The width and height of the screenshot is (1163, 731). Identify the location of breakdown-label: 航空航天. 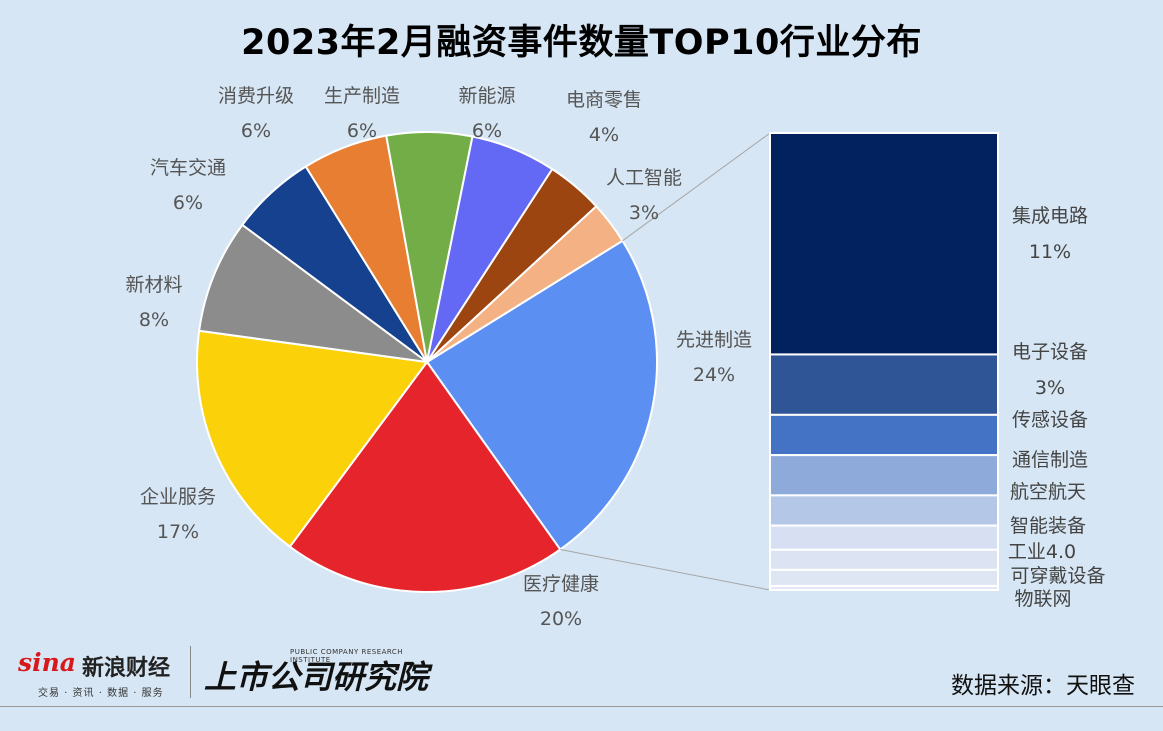
(1048, 492).